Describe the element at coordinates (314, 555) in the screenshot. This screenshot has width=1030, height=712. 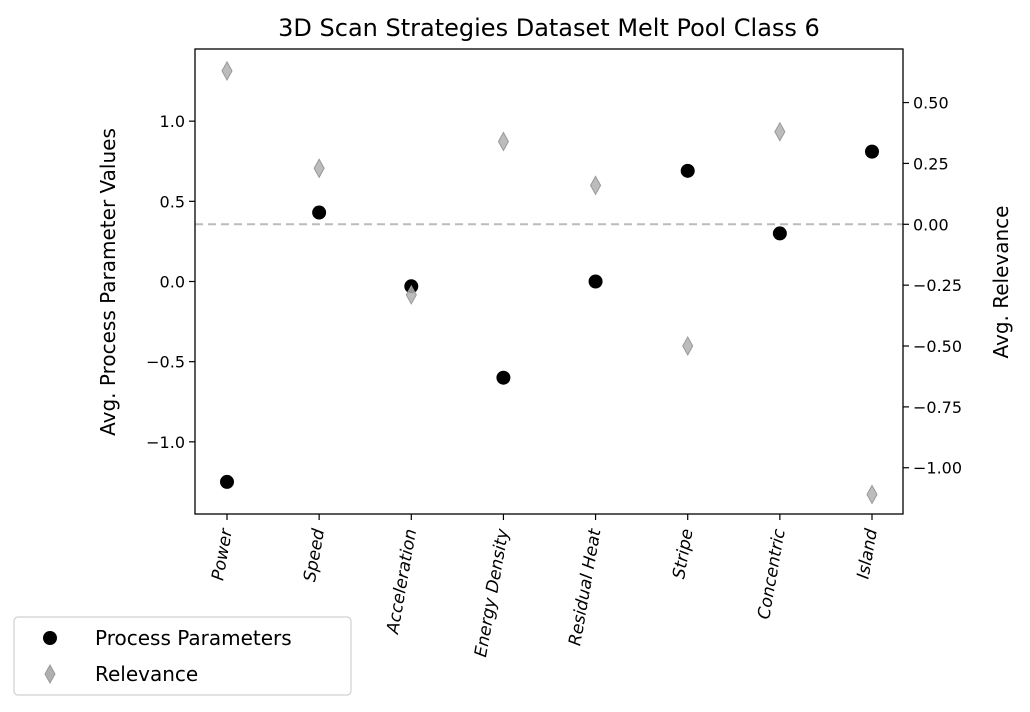
I see `x-tick-label: Speed` at that location.